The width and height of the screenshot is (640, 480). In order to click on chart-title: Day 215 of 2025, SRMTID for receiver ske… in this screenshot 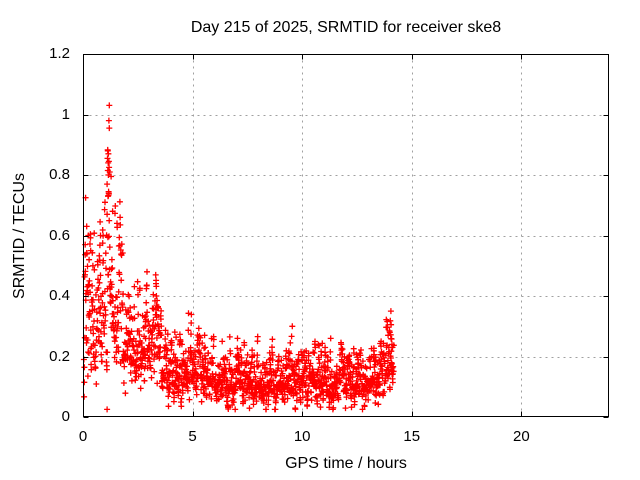, I will do `click(346, 27)`.